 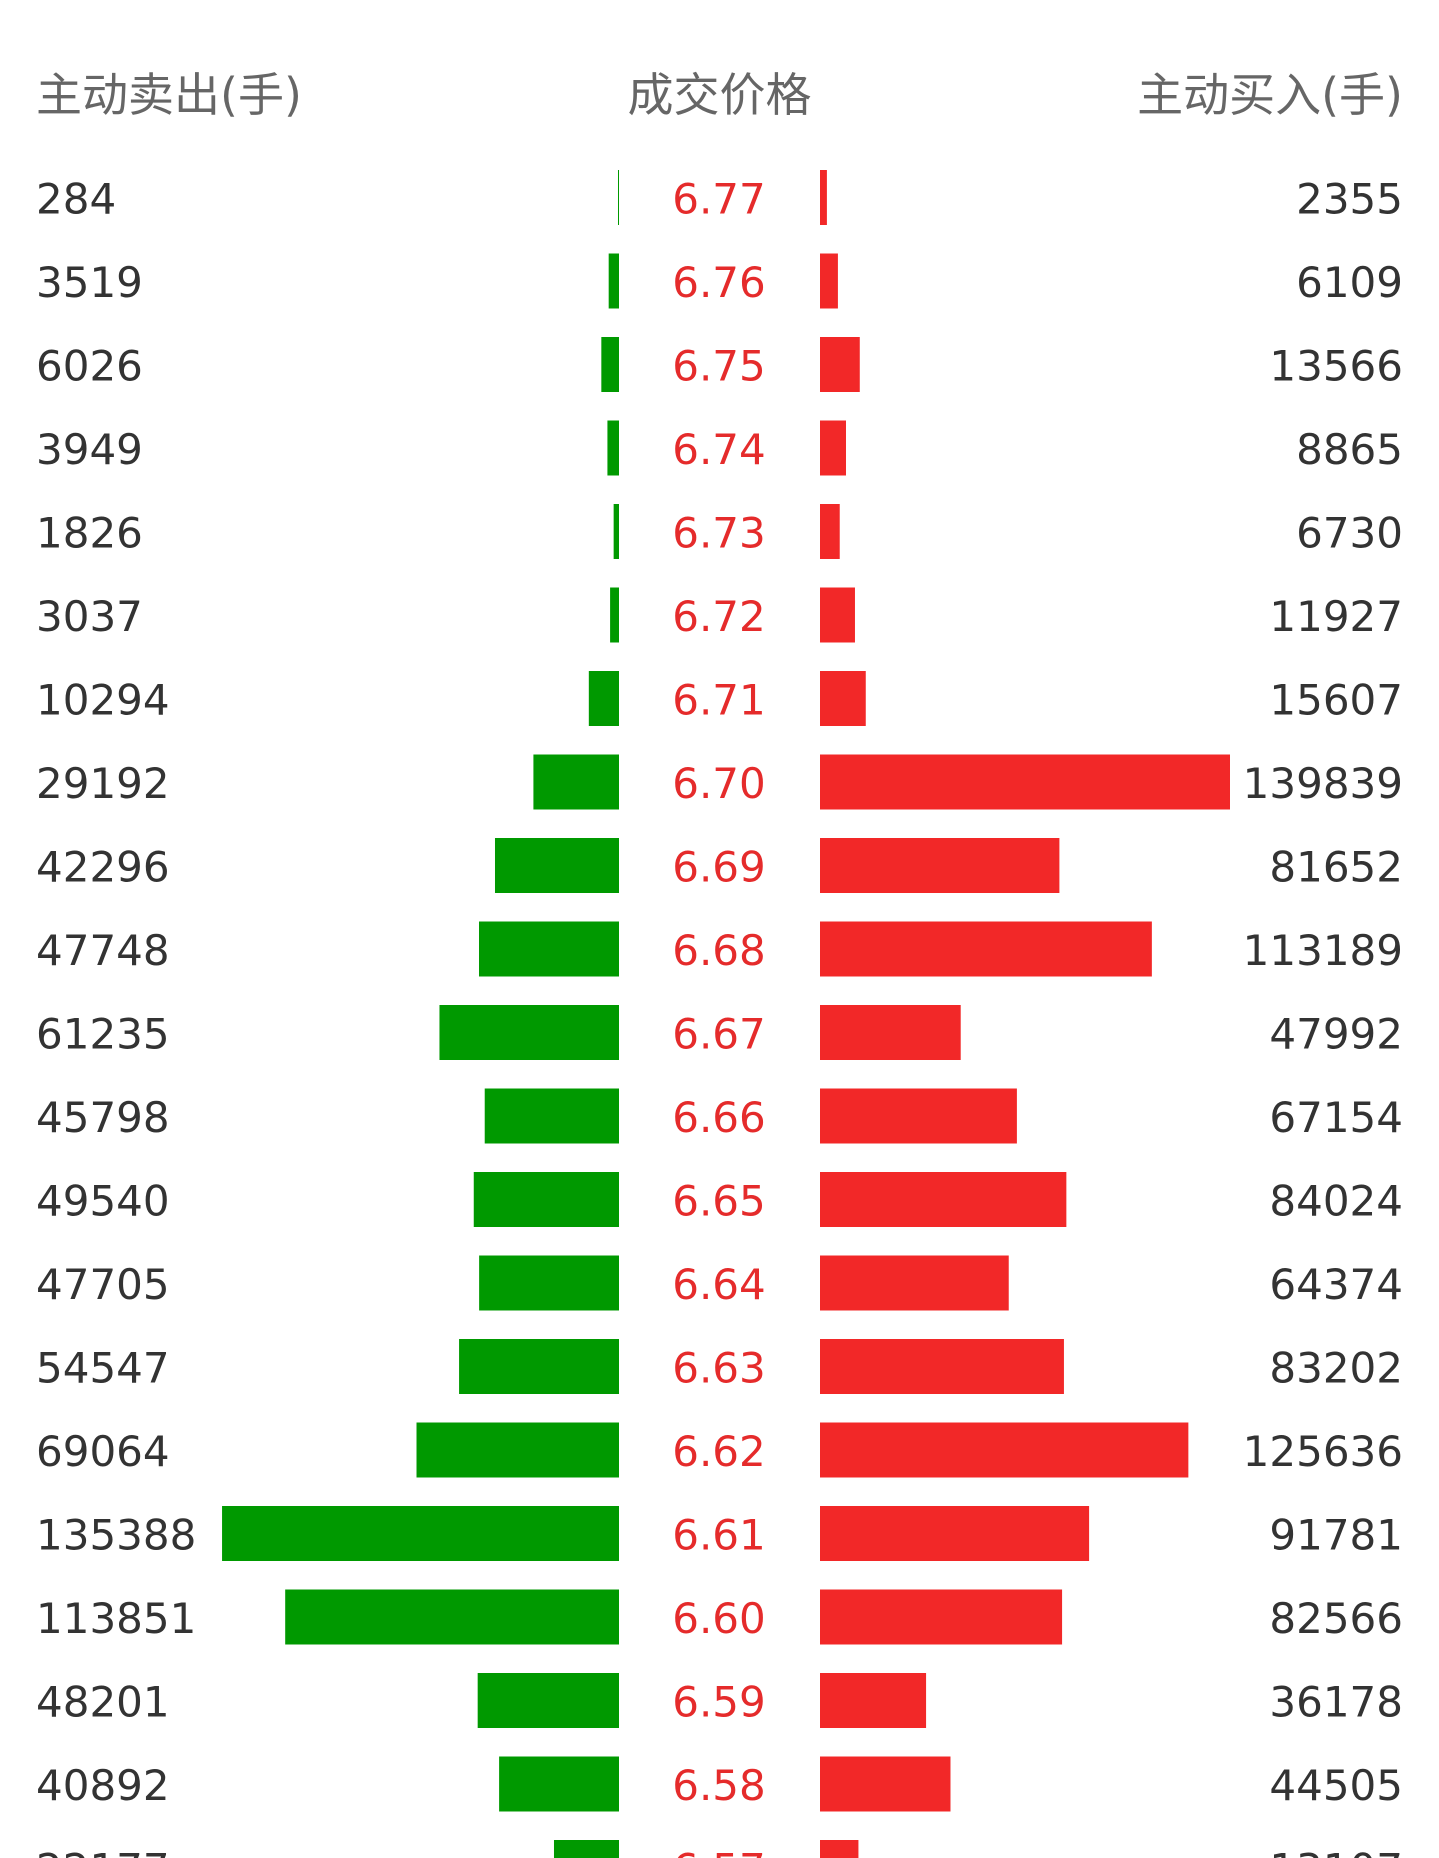 What do you see at coordinates (719, 1618) in the screenshot?
I see `price-label: 6.60` at bounding box center [719, 1618].